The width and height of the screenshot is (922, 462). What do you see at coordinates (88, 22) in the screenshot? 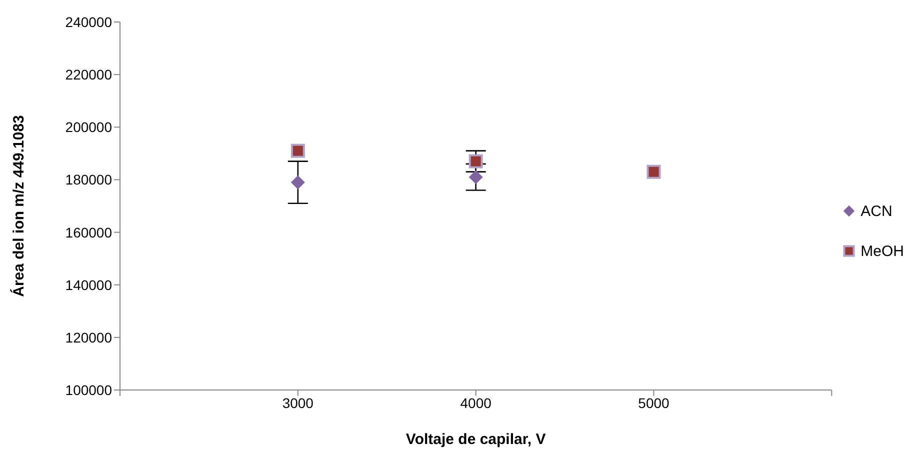
I see `y-tick-label: 240000` at bounding box center [88, 22].